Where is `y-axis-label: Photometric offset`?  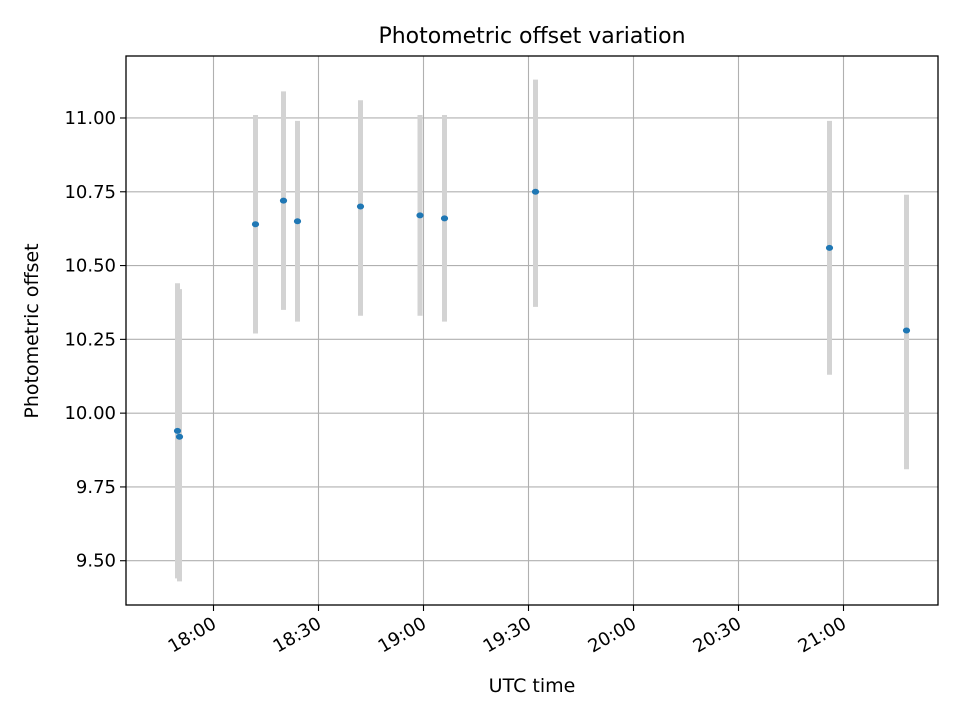
y-axis-label: Photometric offset is located at coordinates (32, 330).